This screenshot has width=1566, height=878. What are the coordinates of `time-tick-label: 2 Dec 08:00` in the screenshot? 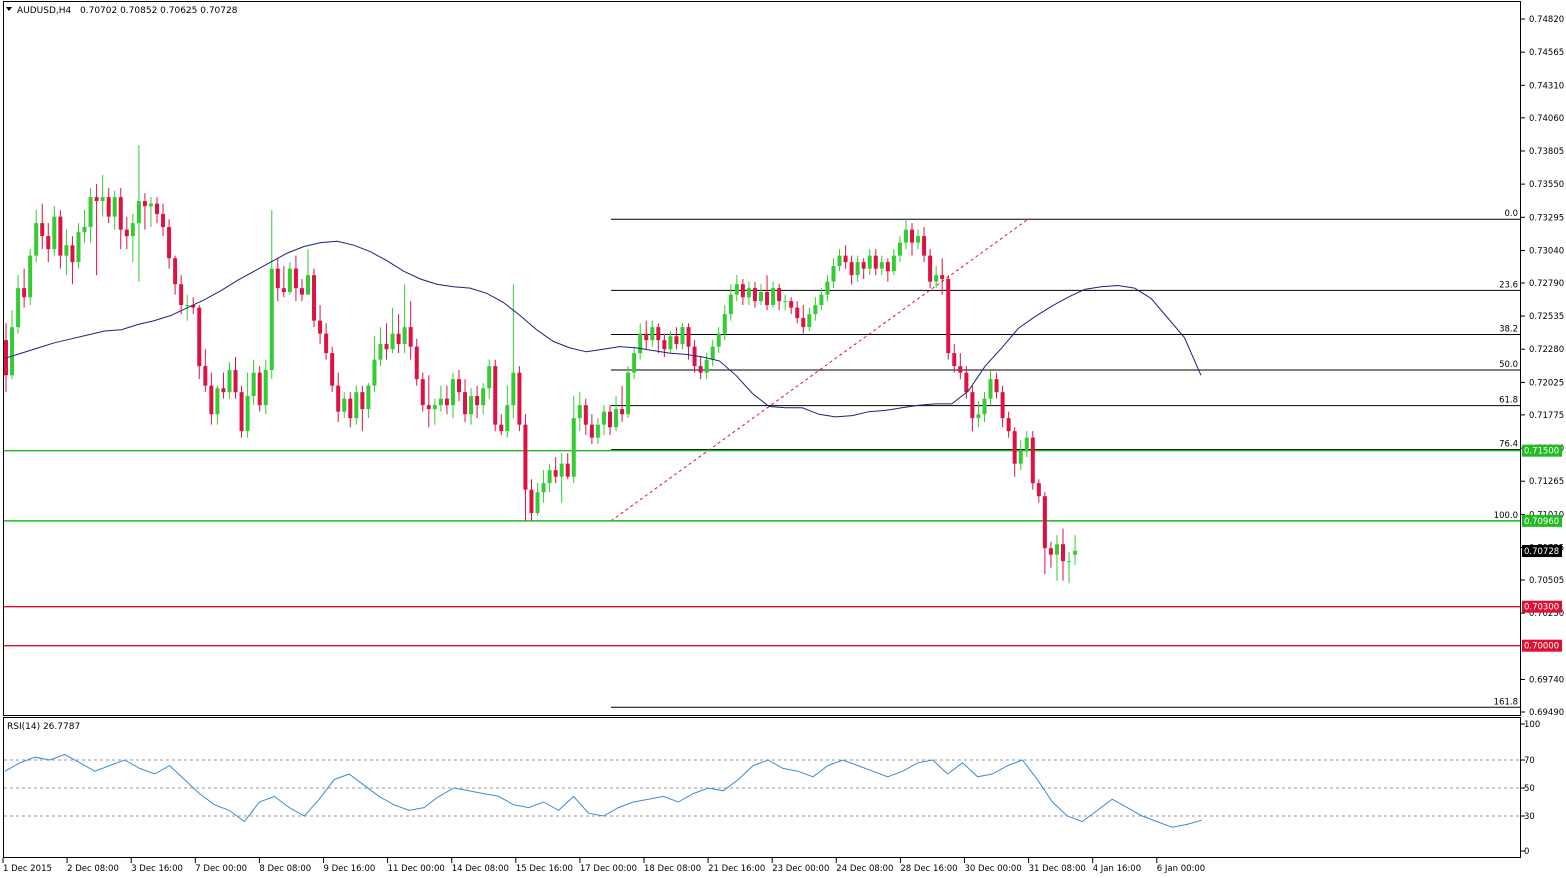 It's located at (93, 869).